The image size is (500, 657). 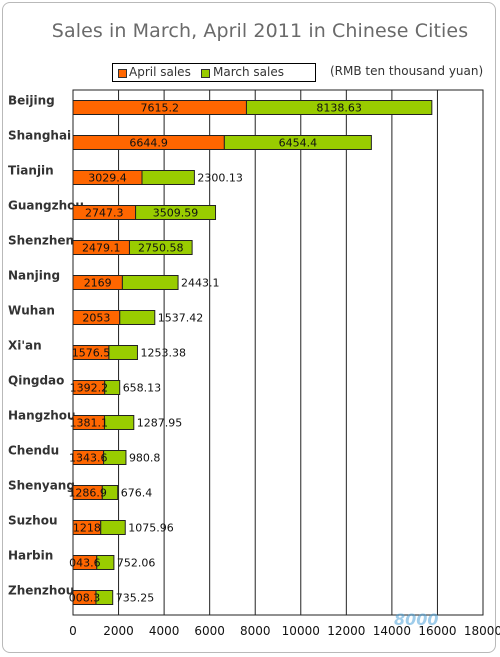 I want to click on legend-label-april: April sales, so click(x=160, y=72).